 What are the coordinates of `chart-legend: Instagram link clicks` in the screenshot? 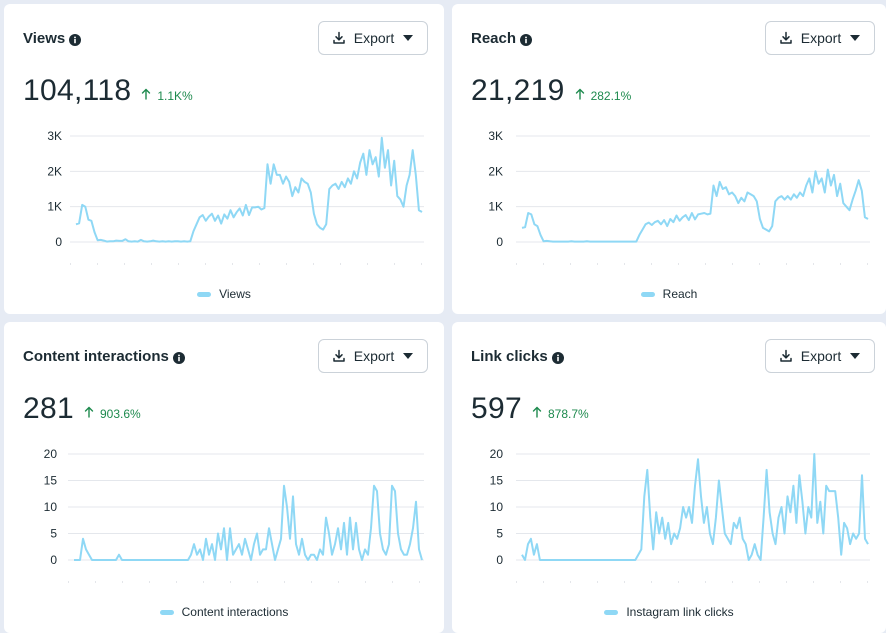 It's located at (669, 612).